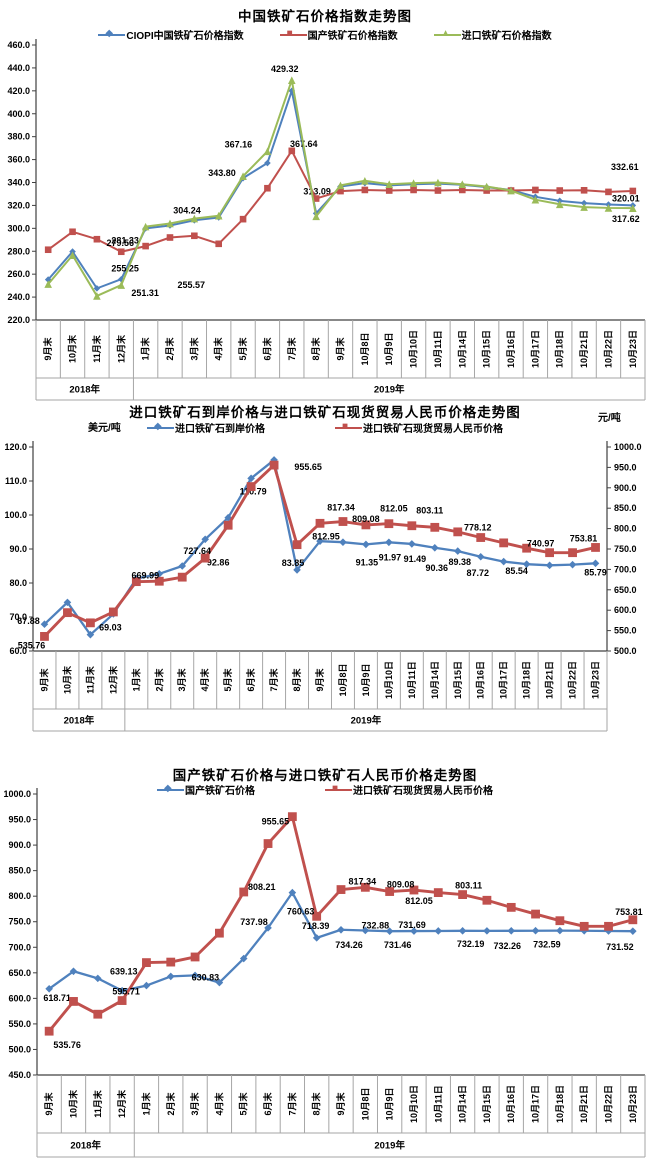  I want to click on svg-text: 737.98, so click(254, 922).